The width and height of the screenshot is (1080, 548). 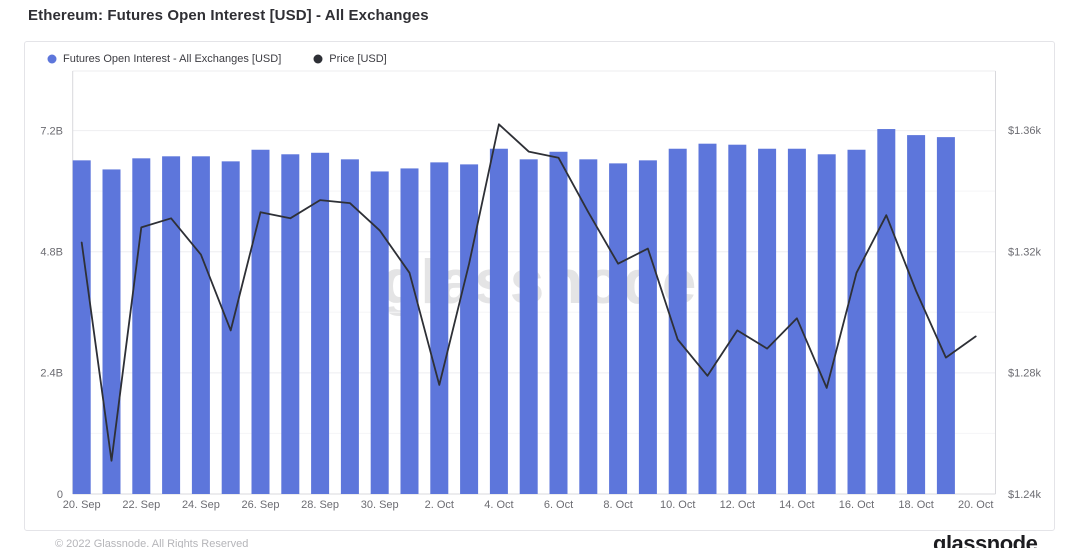 What do you see at coordinates (318, 59) in the screenshot?
I see `legend-dot-black-icon` at bounding box center [318, 59].